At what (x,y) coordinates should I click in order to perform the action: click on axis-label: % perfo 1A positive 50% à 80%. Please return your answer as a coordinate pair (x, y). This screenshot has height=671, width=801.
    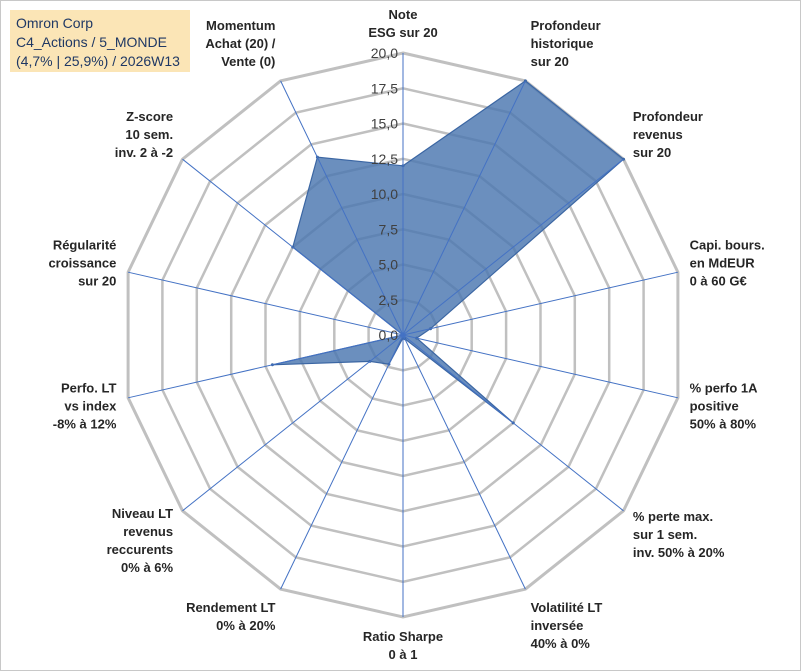
    Looking at the image, I should click on (724, 405).